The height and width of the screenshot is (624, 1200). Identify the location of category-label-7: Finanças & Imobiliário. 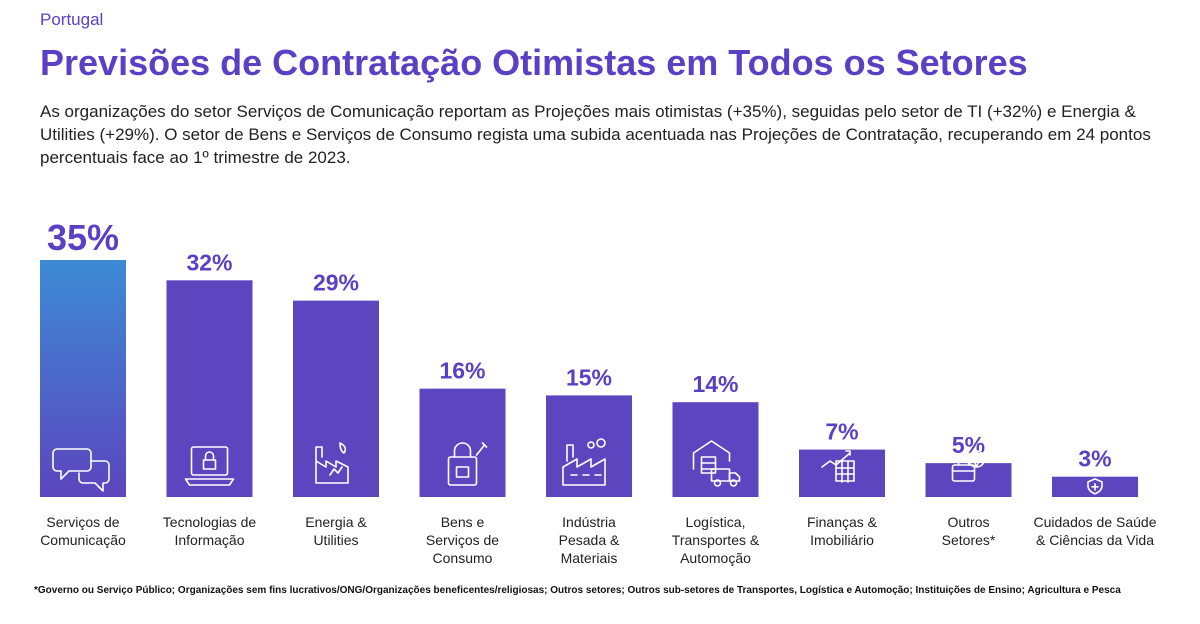
(842, 531).